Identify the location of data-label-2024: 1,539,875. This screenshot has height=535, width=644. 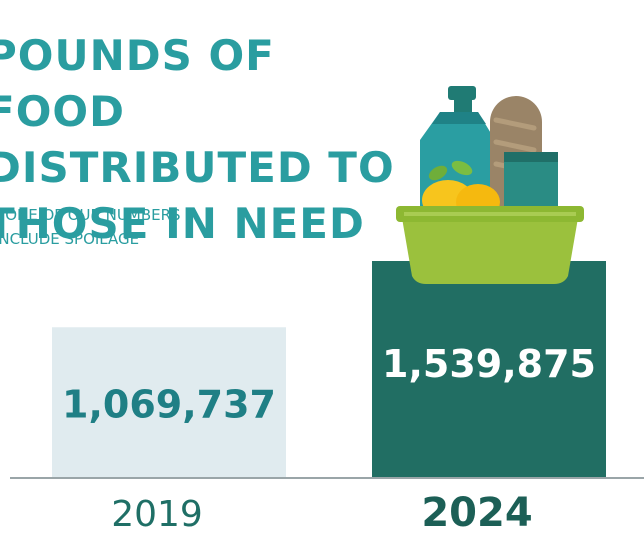
(489, 364).